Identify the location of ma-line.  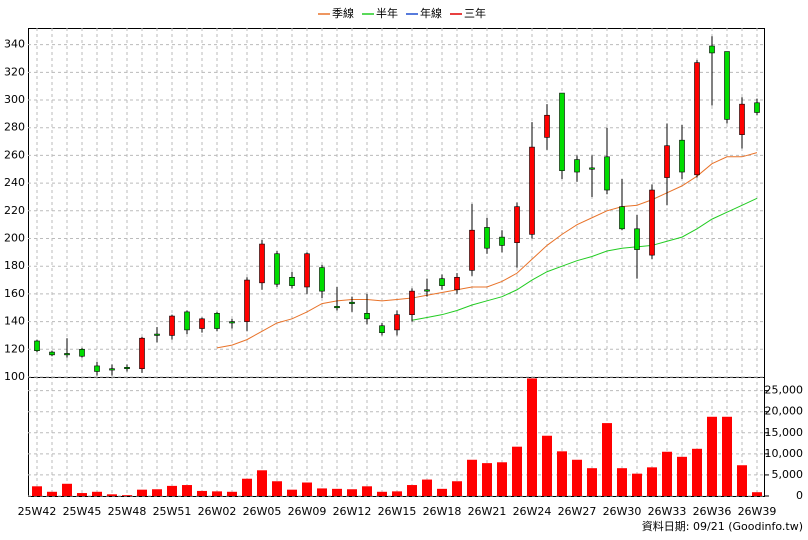
(584, 259).